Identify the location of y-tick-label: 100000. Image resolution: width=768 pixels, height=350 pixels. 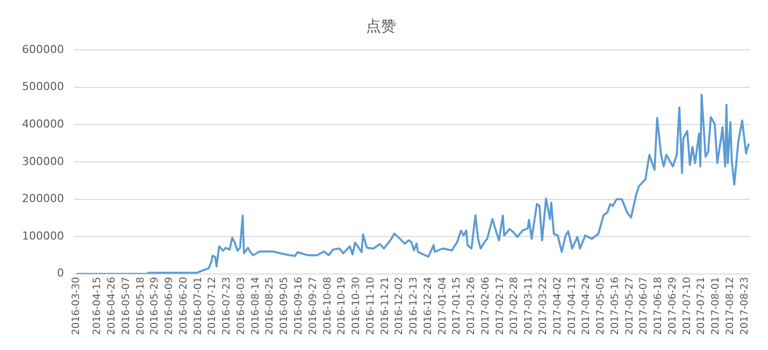
(43, 235).